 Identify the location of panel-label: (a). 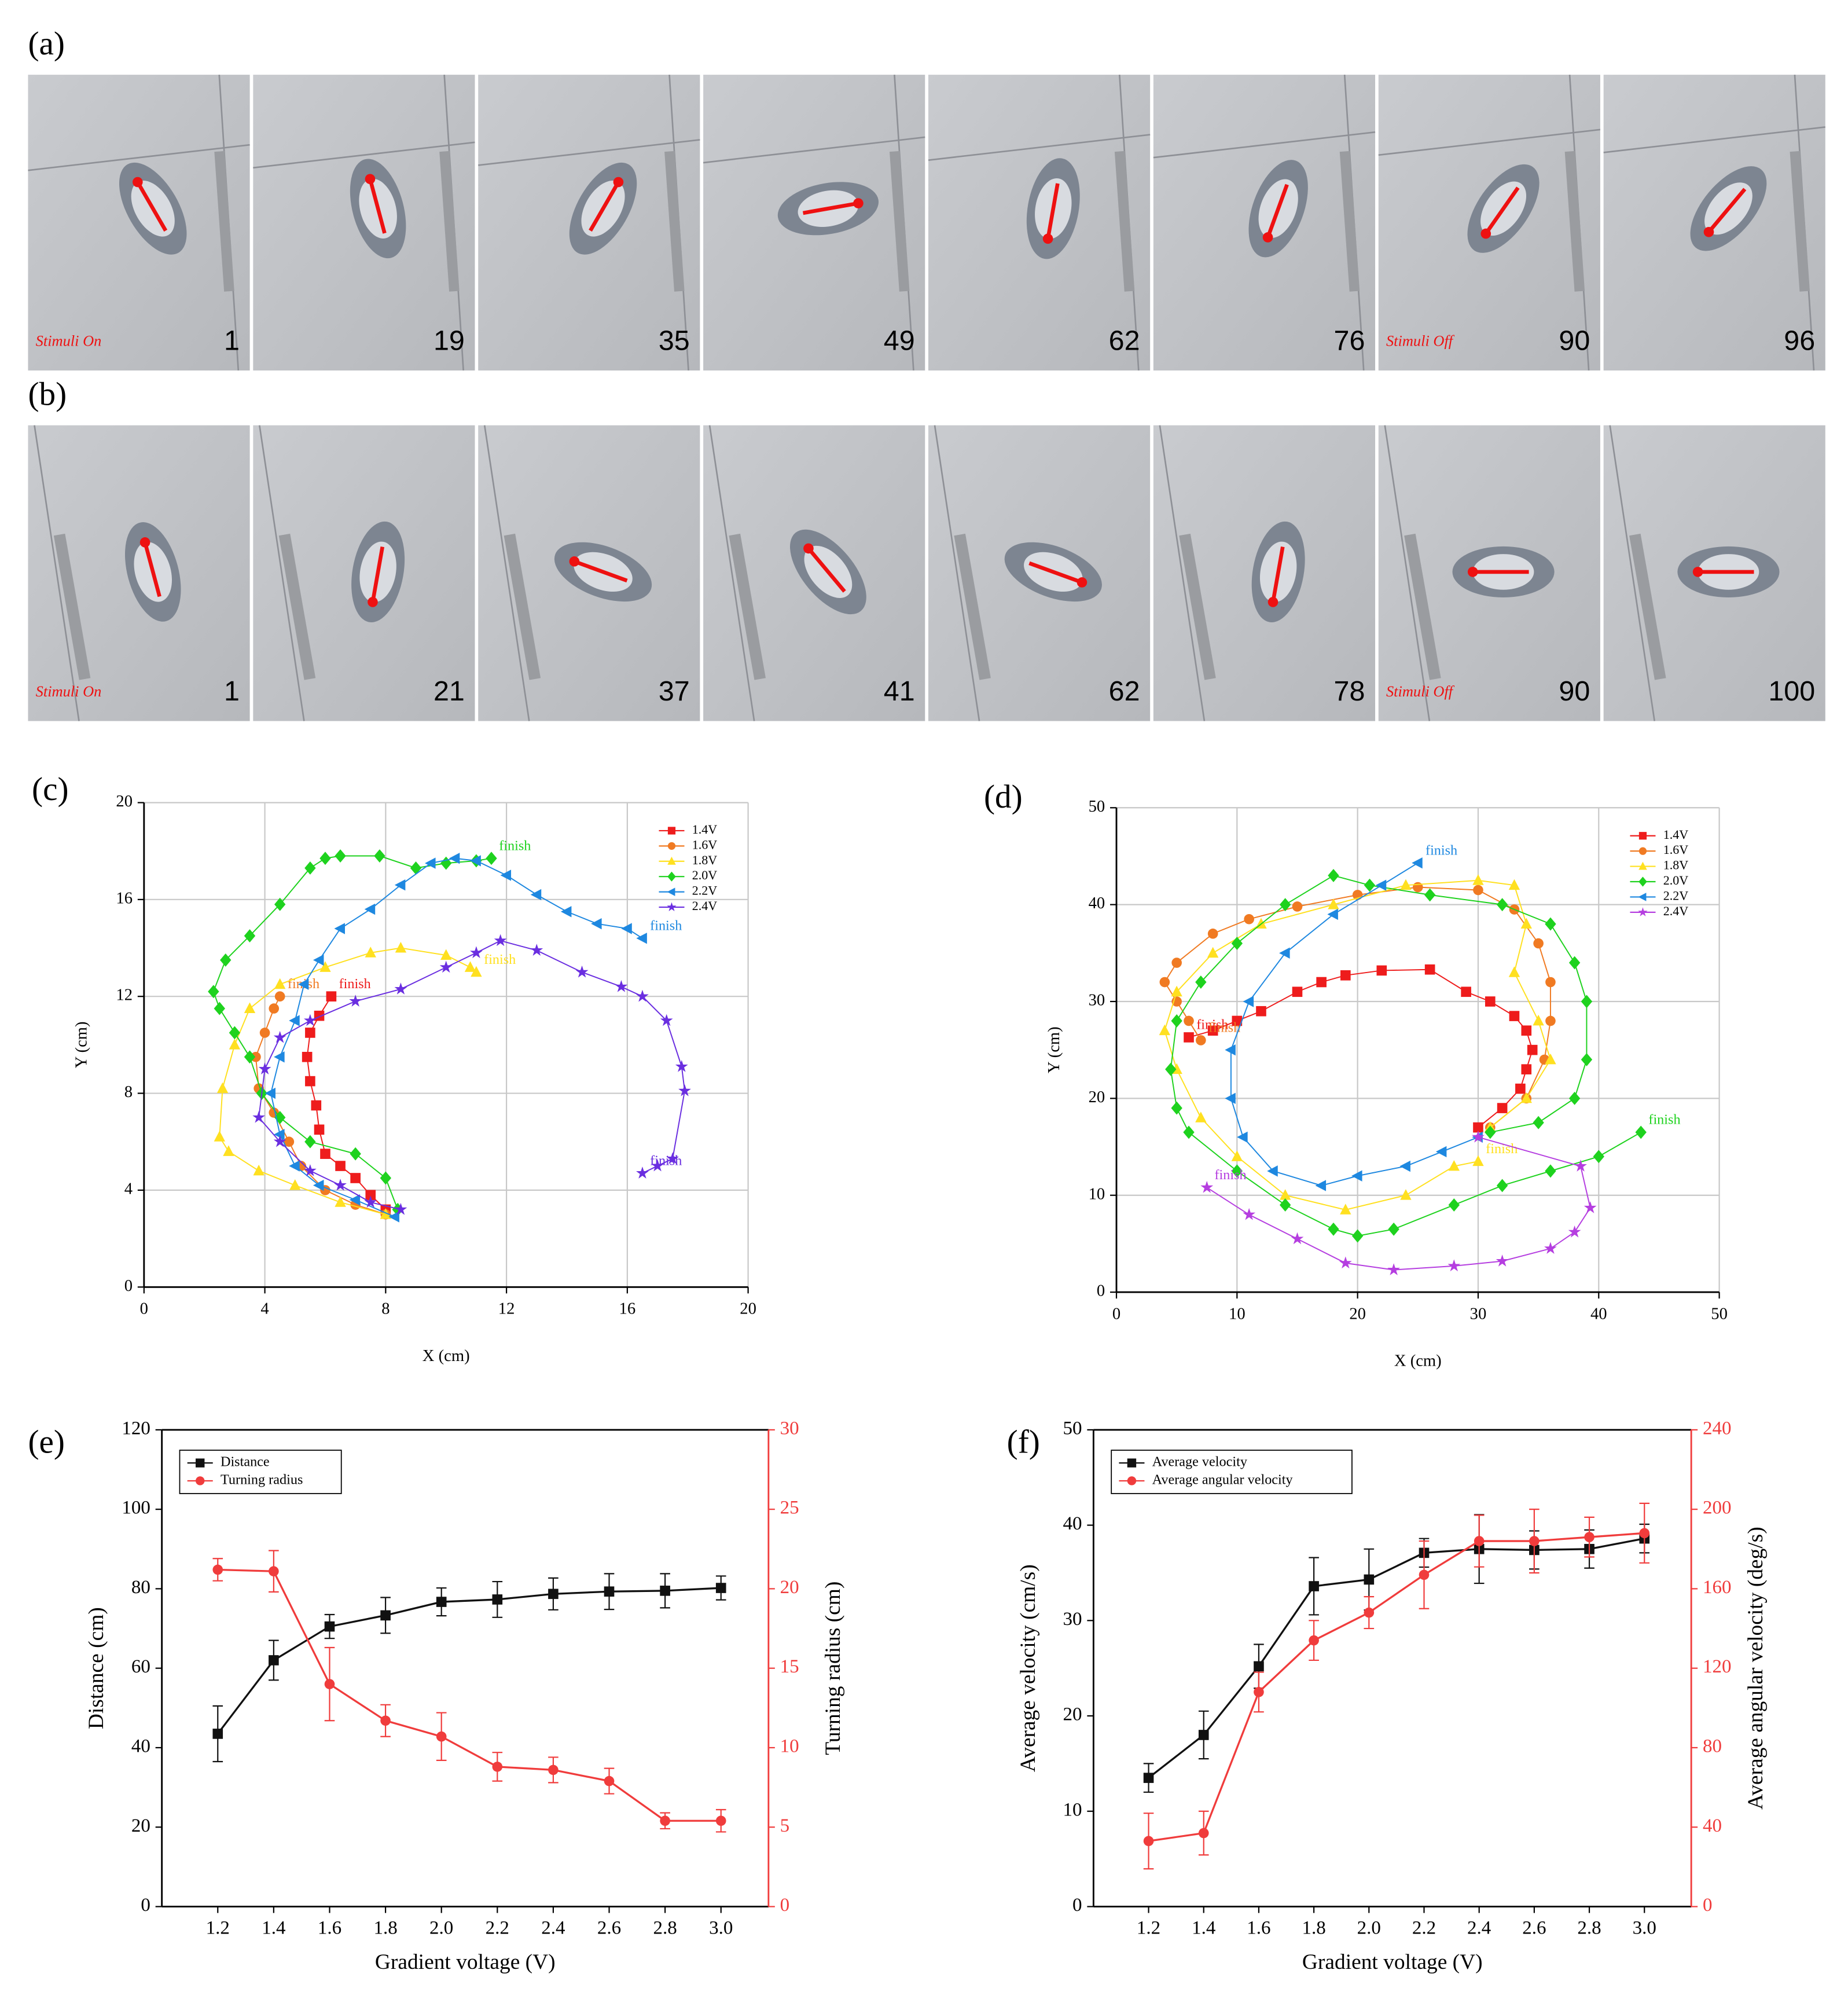
(47, 43).